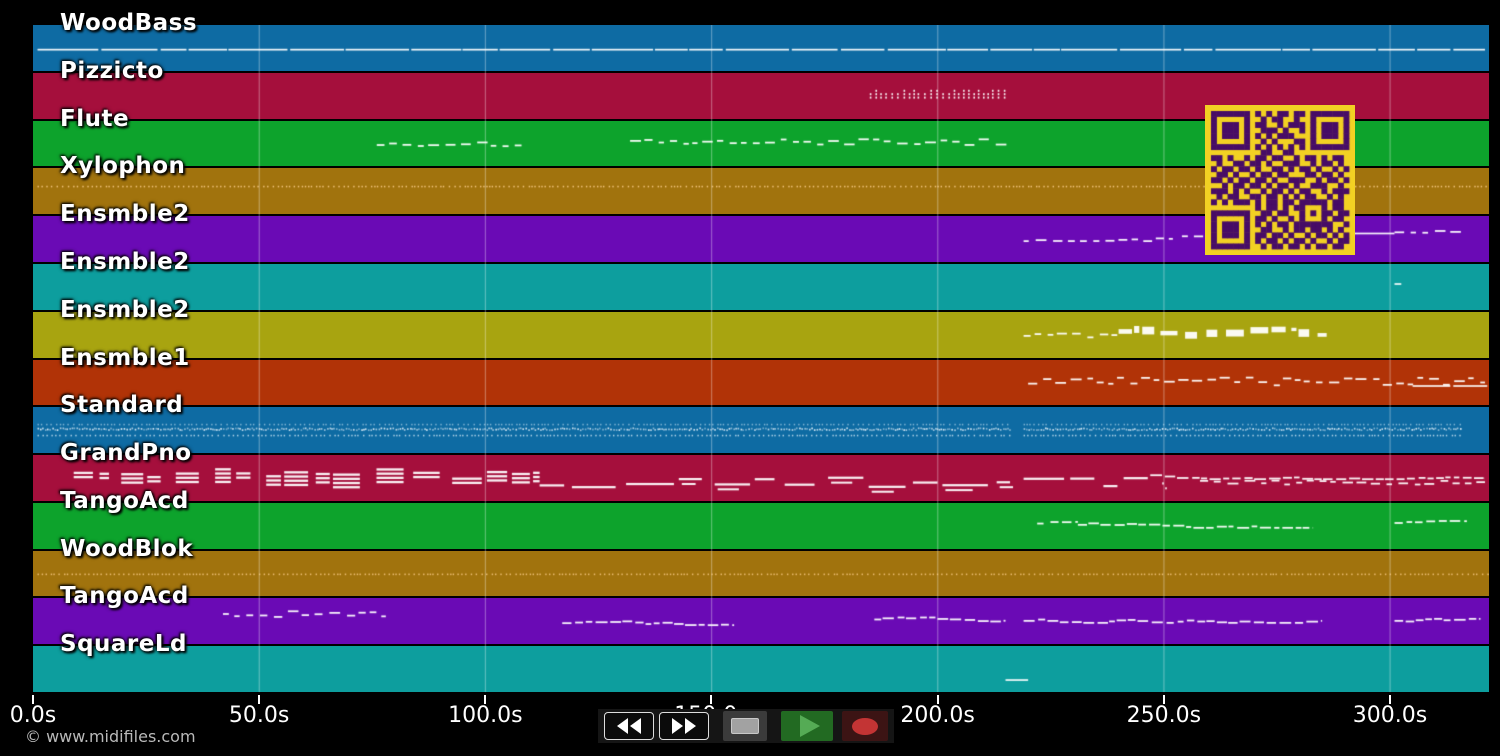  Describe the element at coordinates (126, 453) in the screenshot. I see `track-label: GrandPno` at that location.